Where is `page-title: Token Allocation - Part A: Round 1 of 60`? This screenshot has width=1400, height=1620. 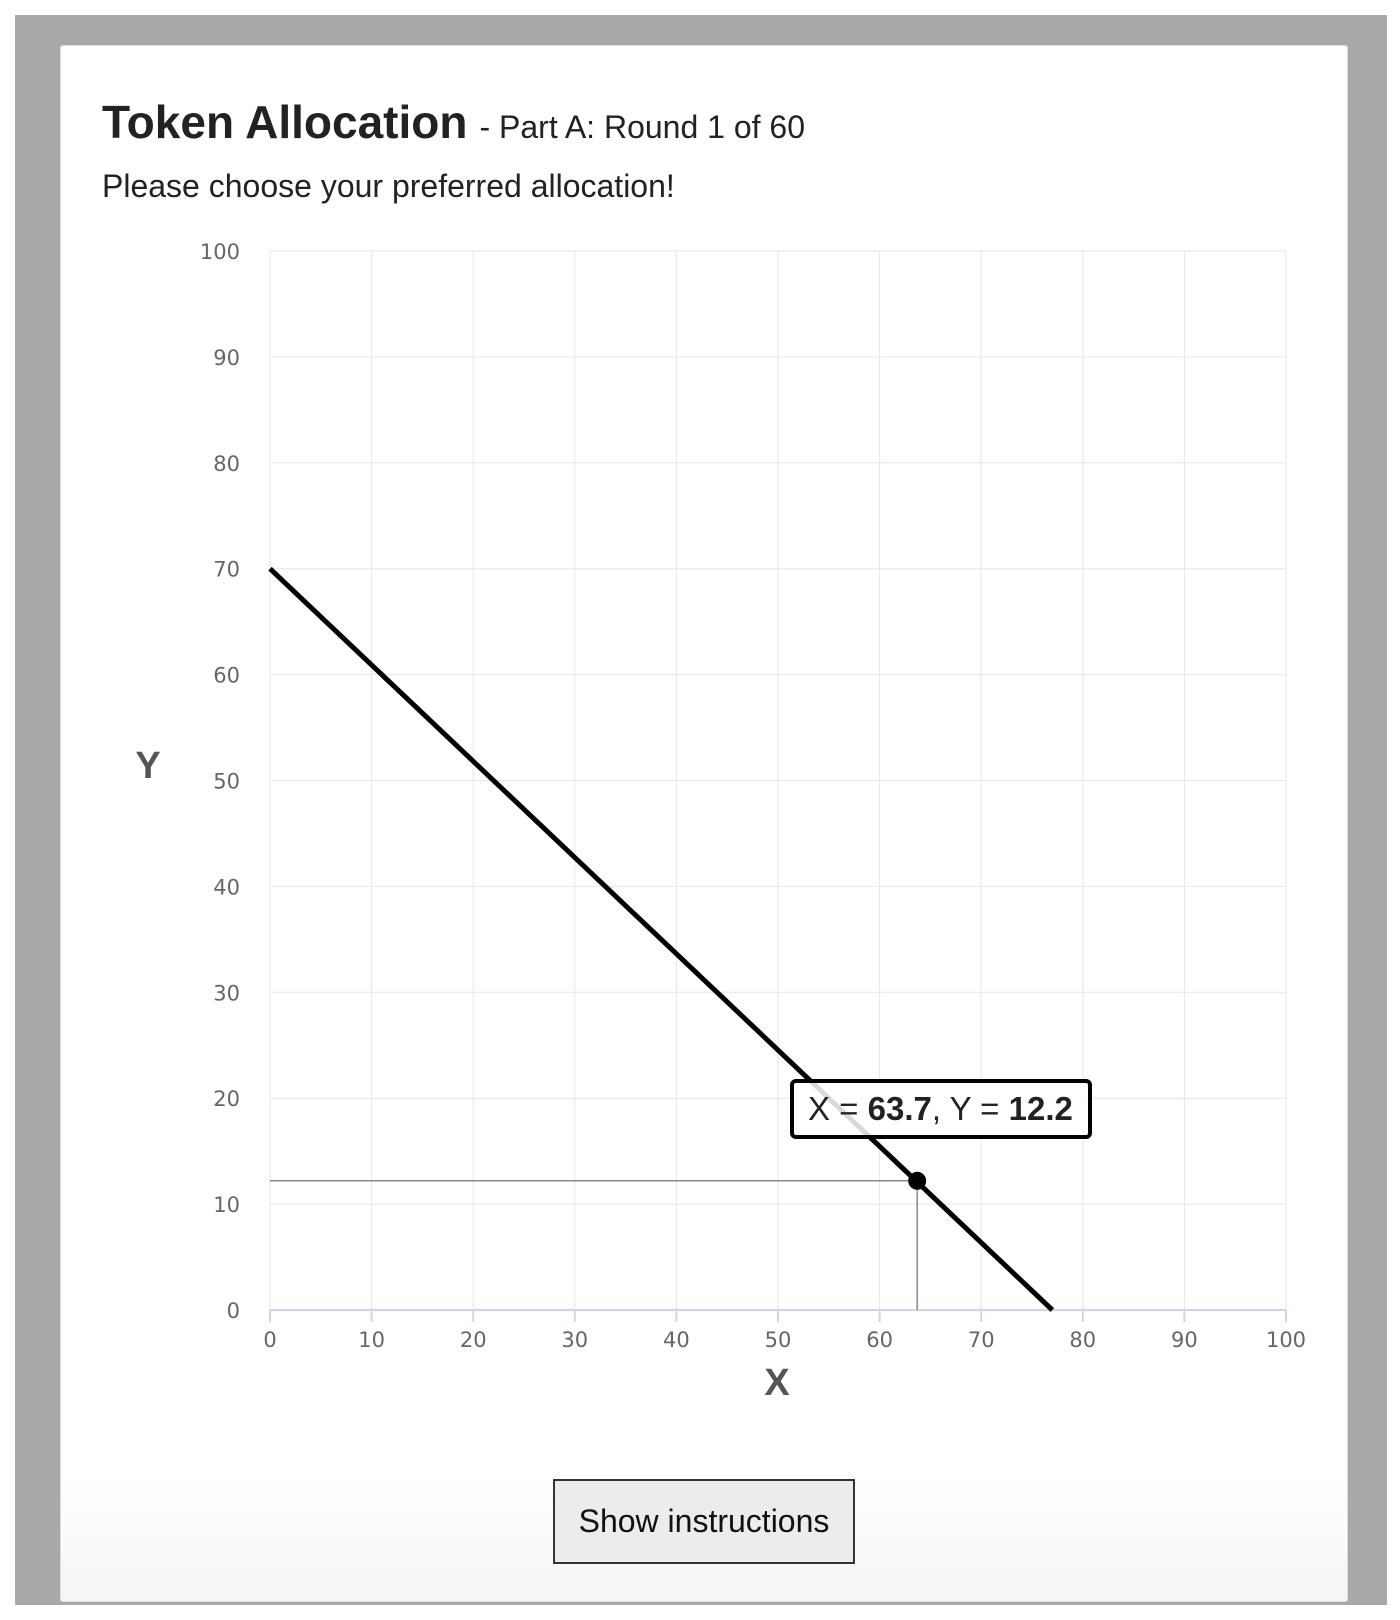
page-title: Token Allocation - Part A: Round 1 of 60 is located at coordinates (453, 122).